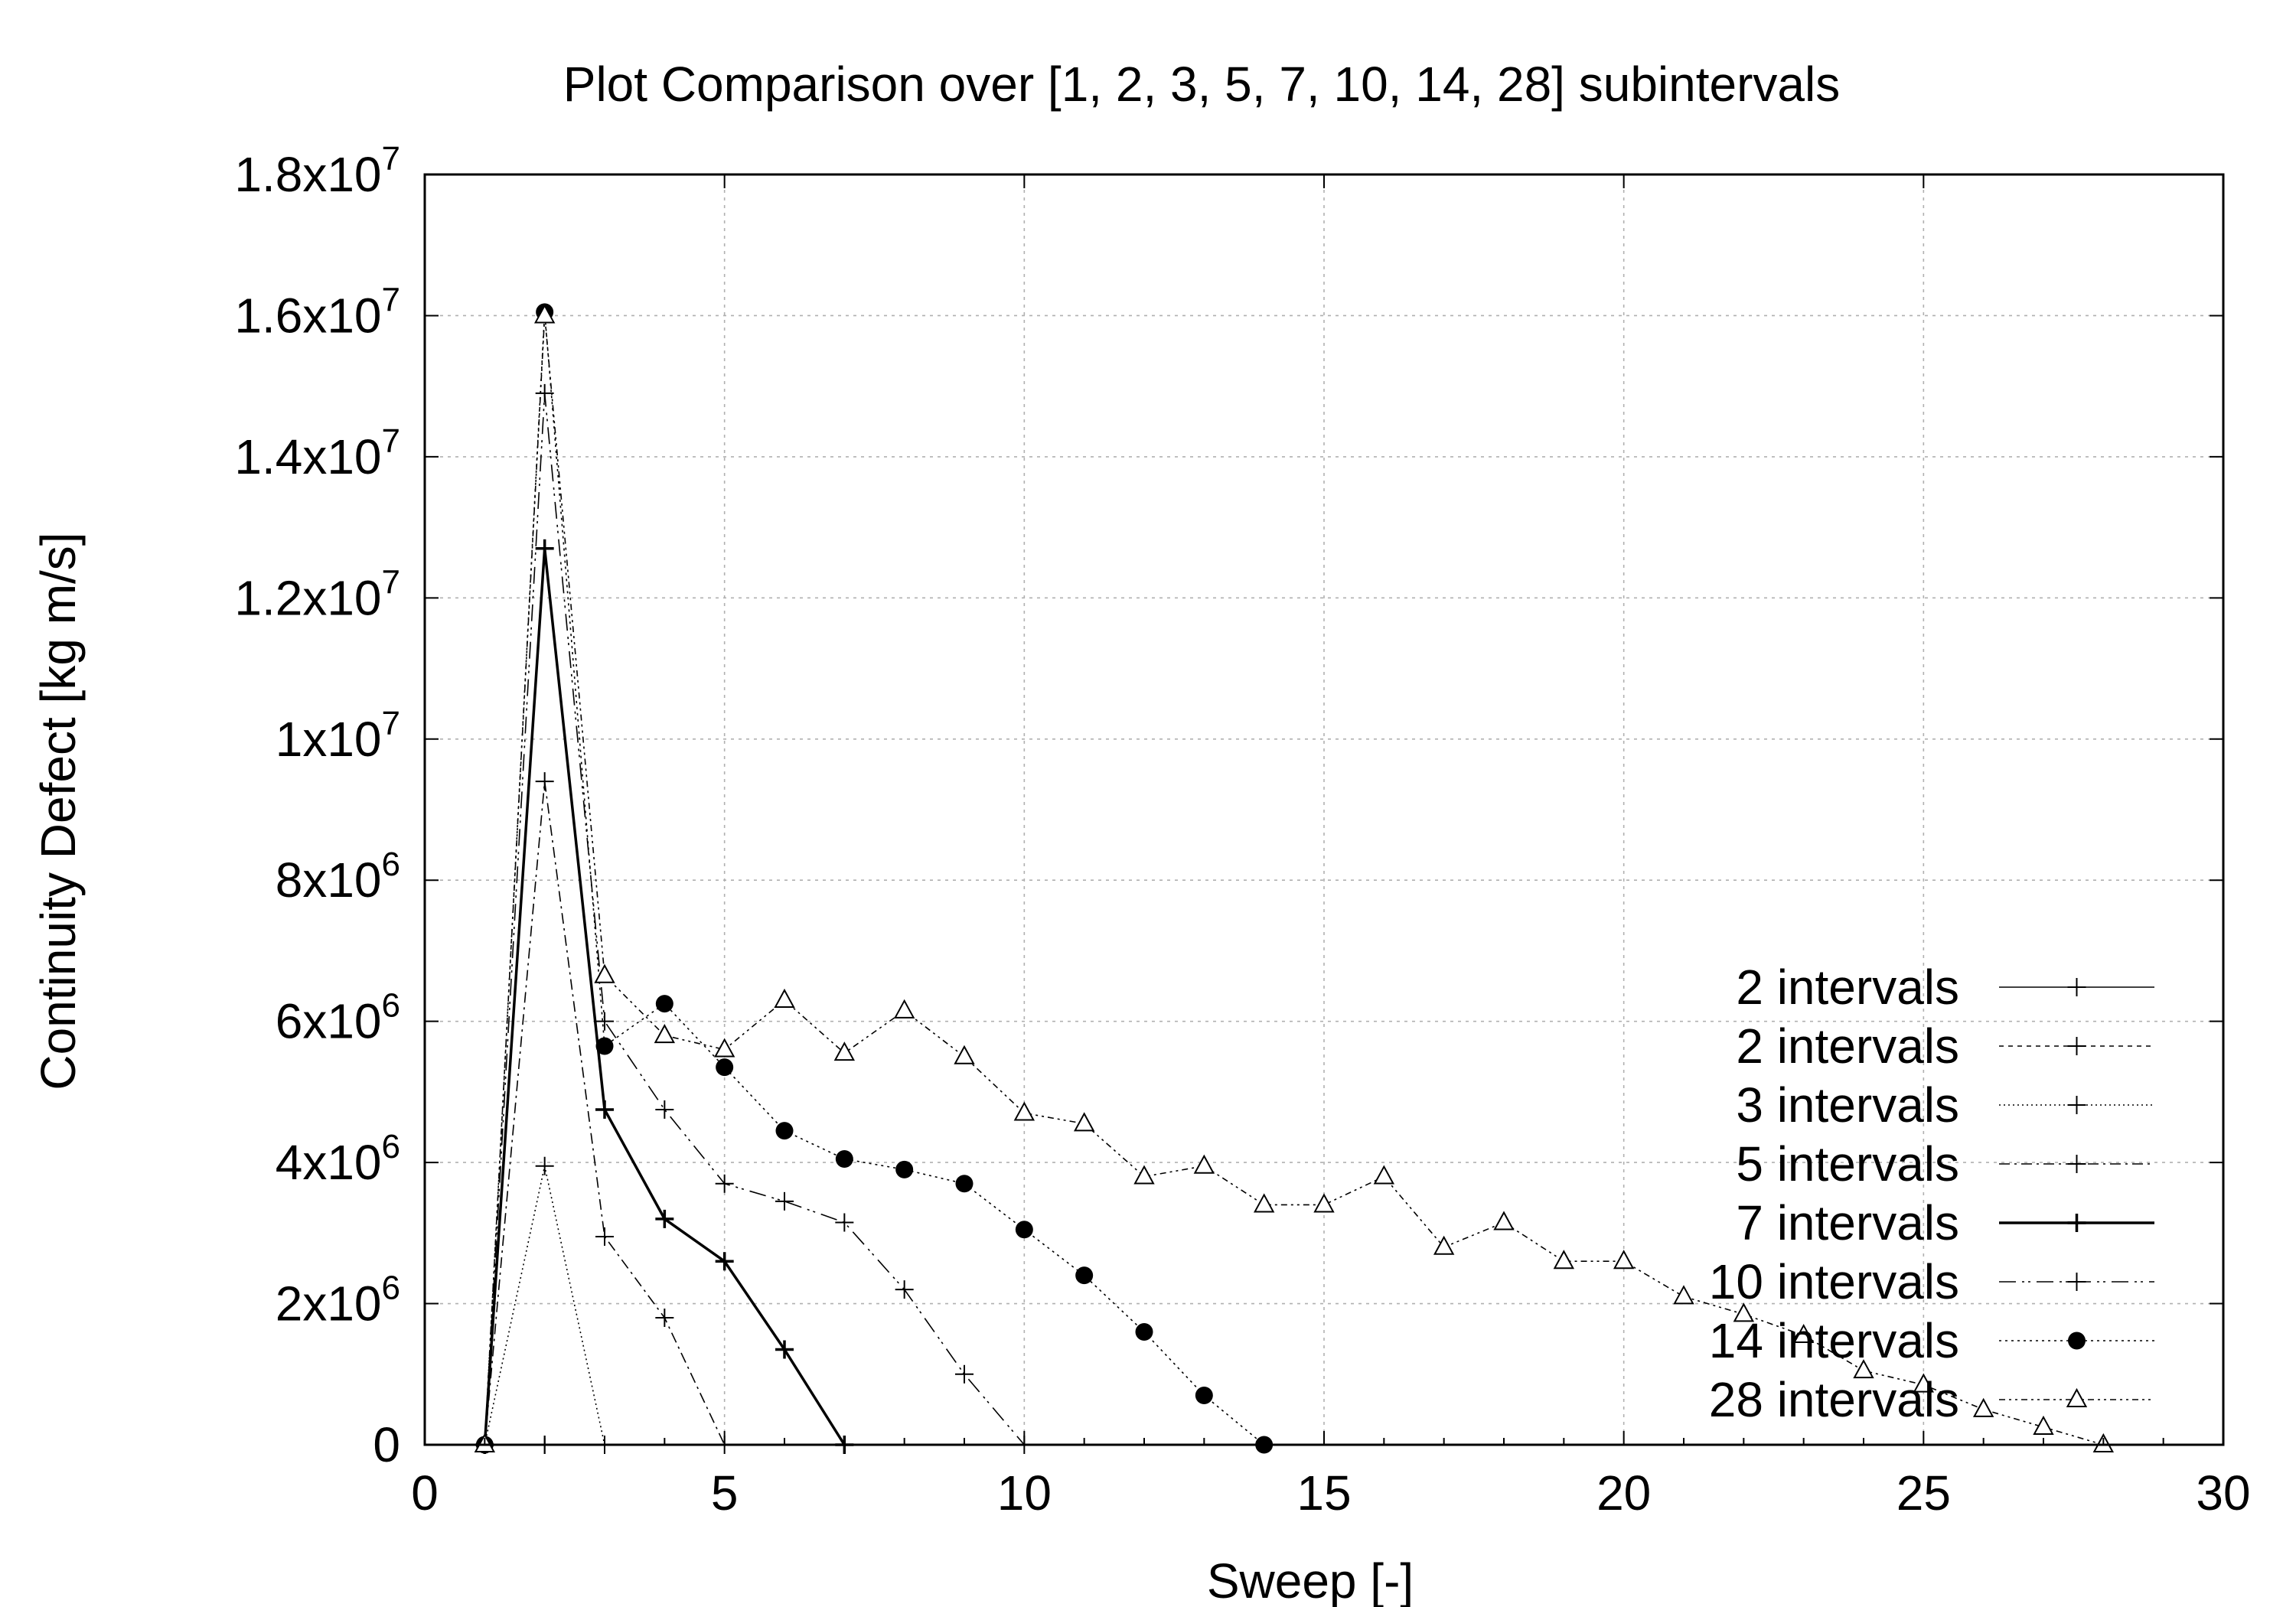 The width and height of the screenshot is (2296, 1607). I want to click on y-tick-label: 6x10⁶, so click(338, 1018).